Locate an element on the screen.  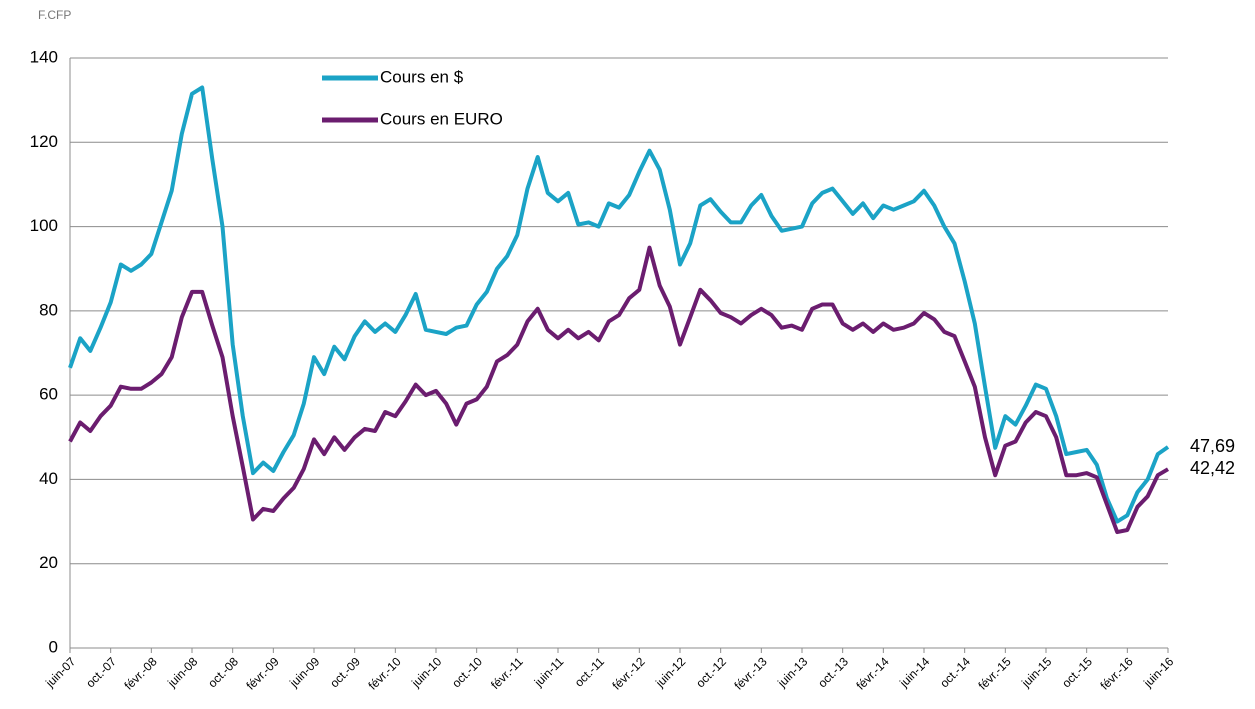
y-tick-label: 0 is located at coordinates (53, 646).